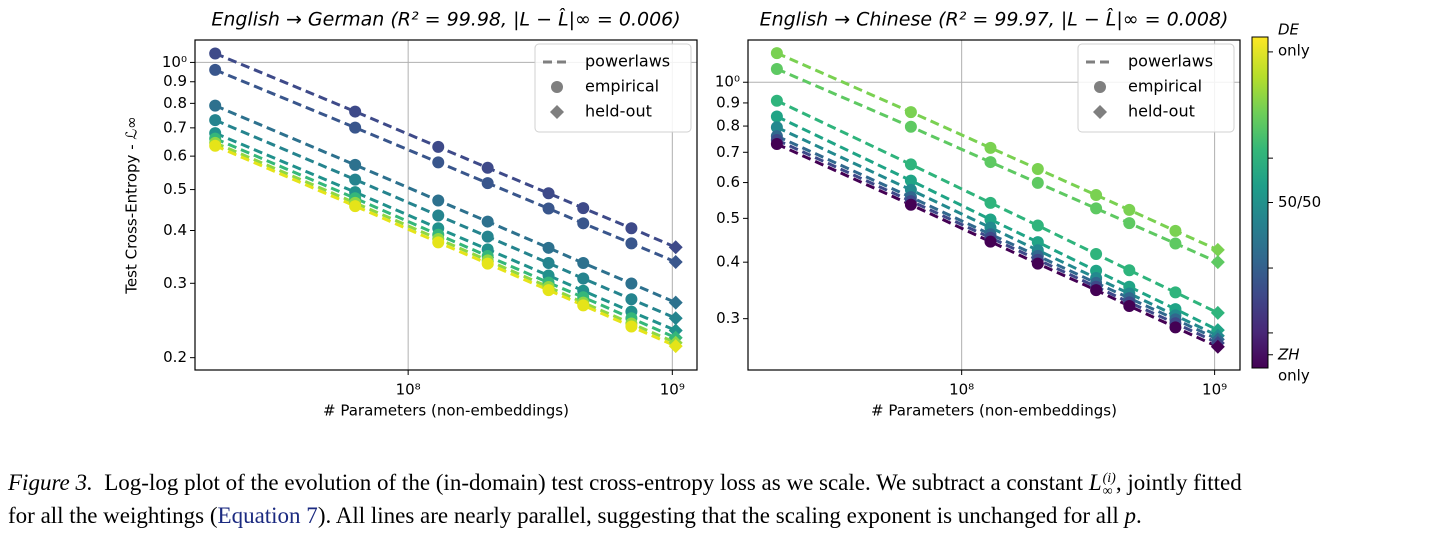 This screenshot has height=539, width=1456. Describe the element at coordinates (1095, 482) in the screenshot. I see `caption-symbol: L` at that location.